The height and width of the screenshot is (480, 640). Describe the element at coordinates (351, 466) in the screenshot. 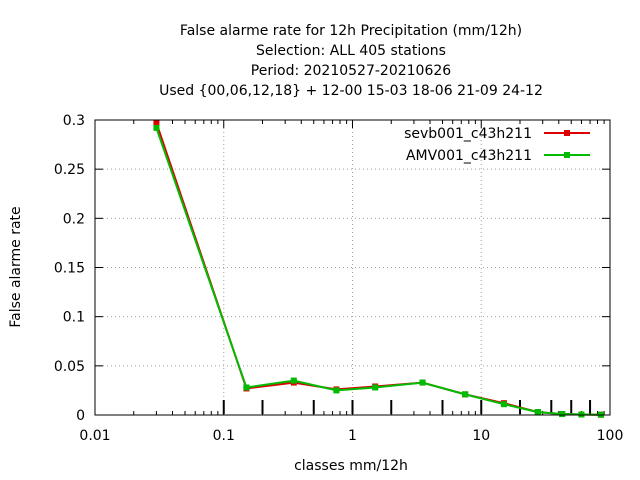

I see `x-axis-label: classes mm/12h` at that location.